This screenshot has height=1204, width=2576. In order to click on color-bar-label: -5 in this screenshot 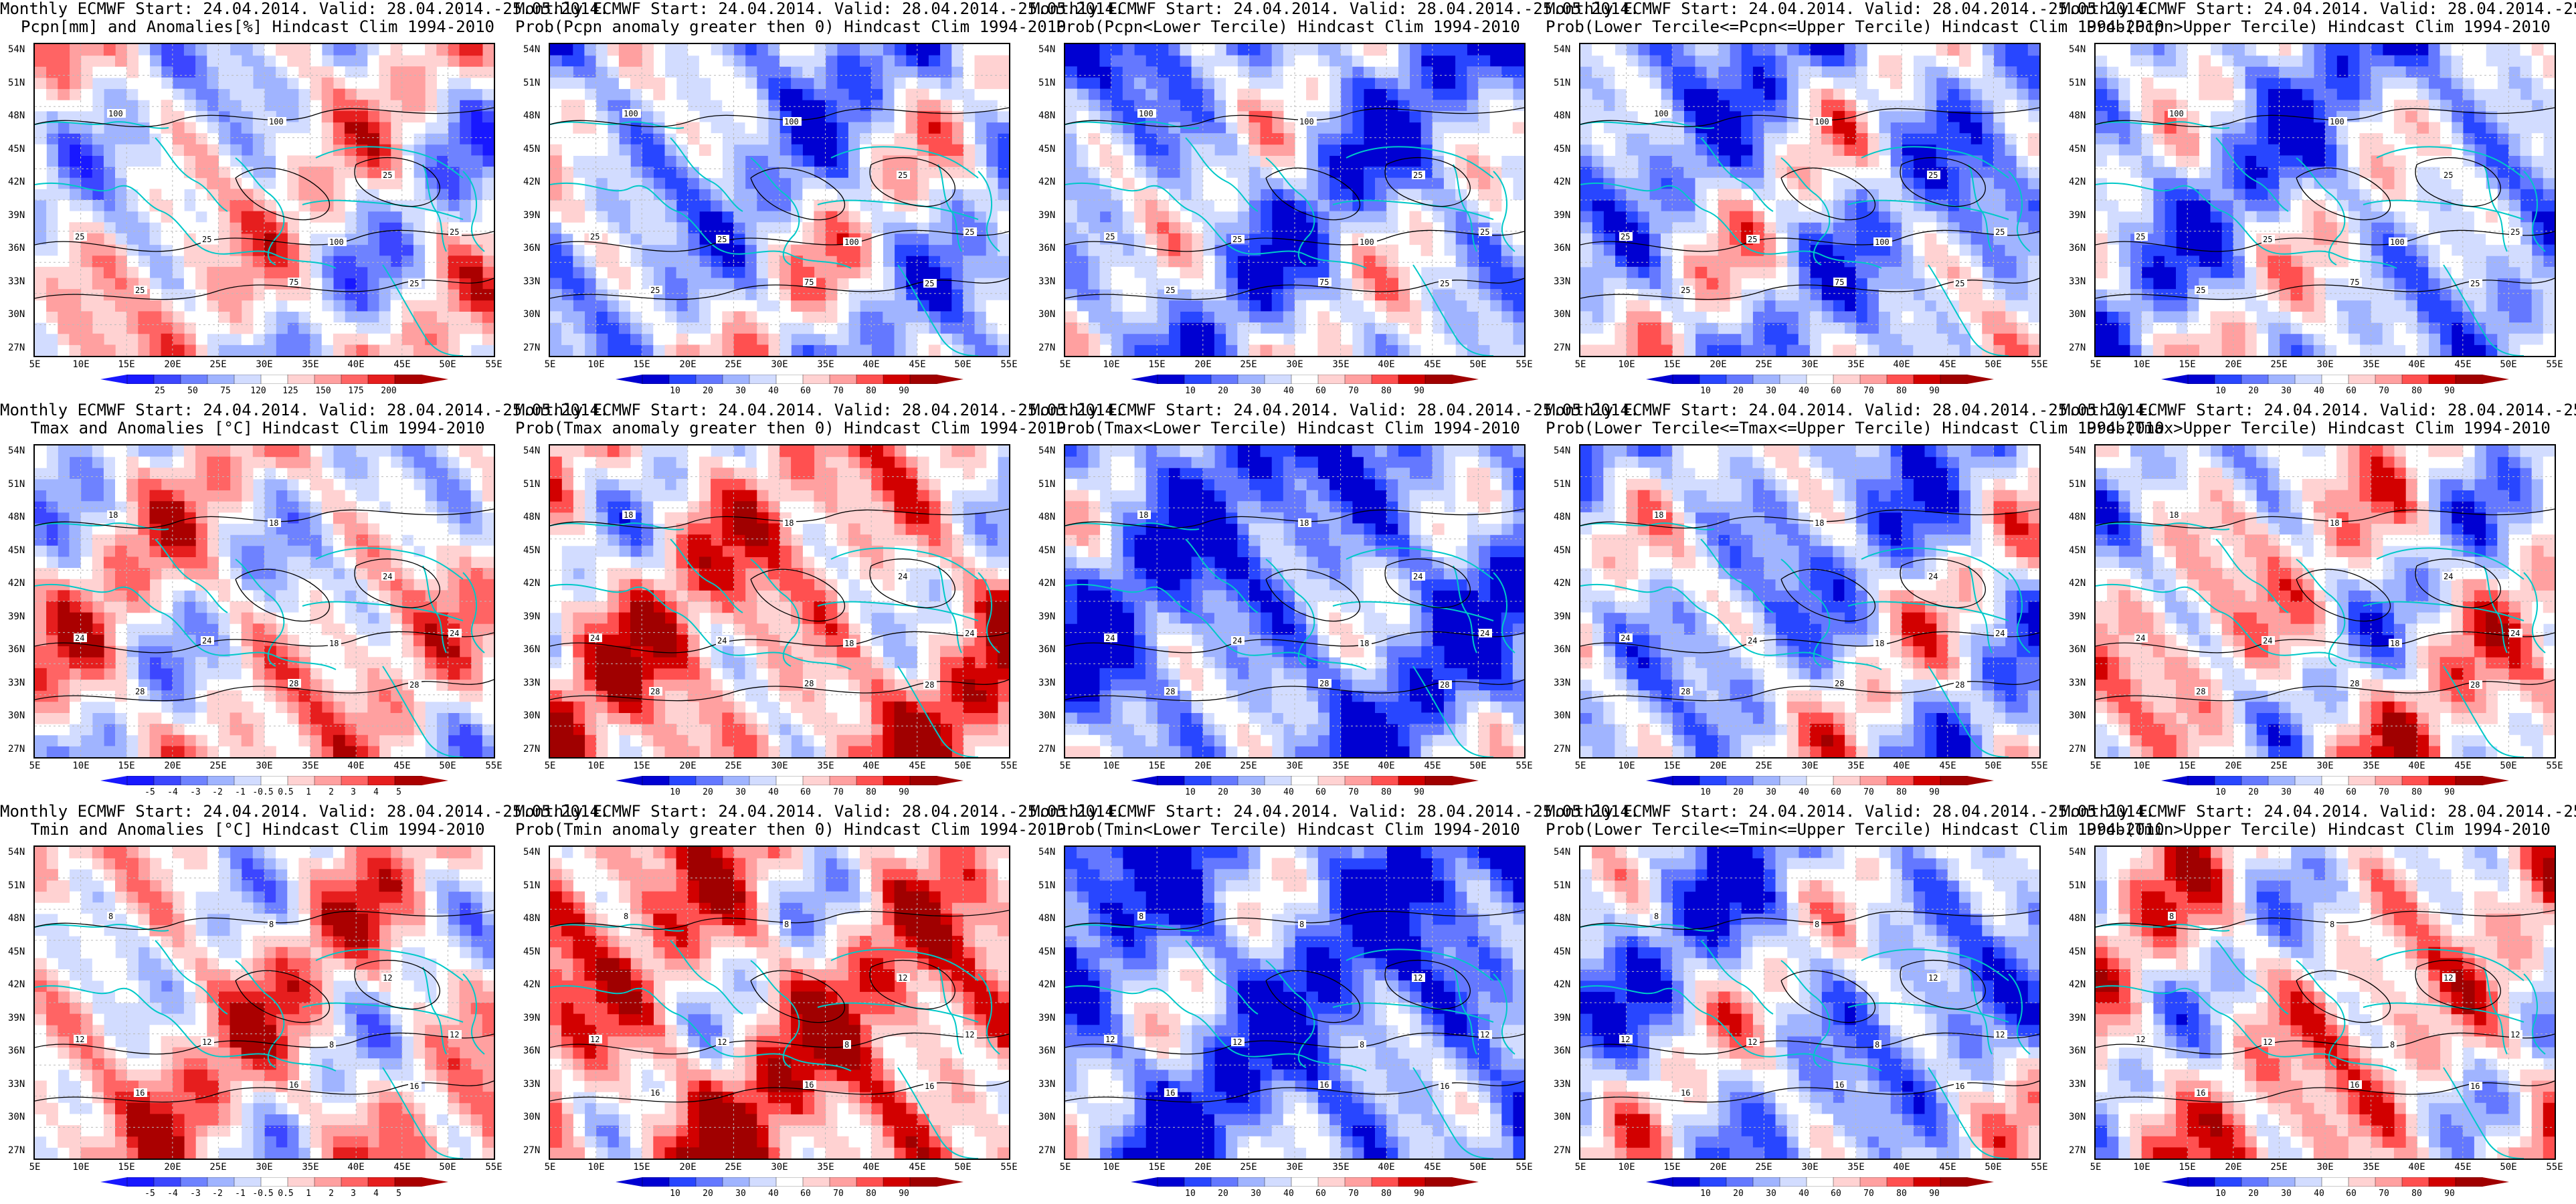, I will do `click(150, 1194)`.